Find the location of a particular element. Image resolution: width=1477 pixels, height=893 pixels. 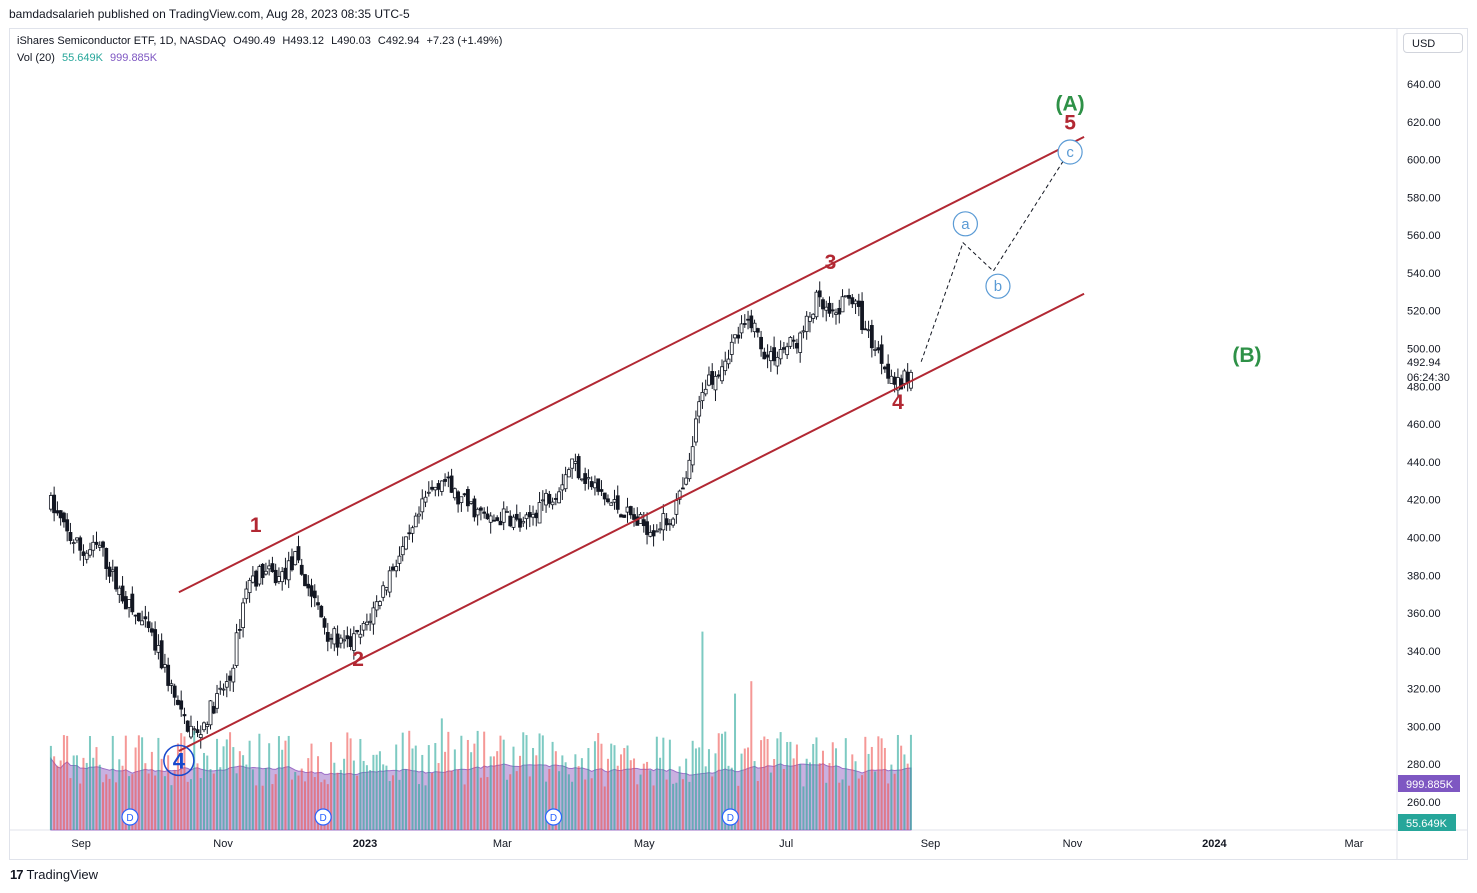

dividend-marker is located at coordinates (323, 817).